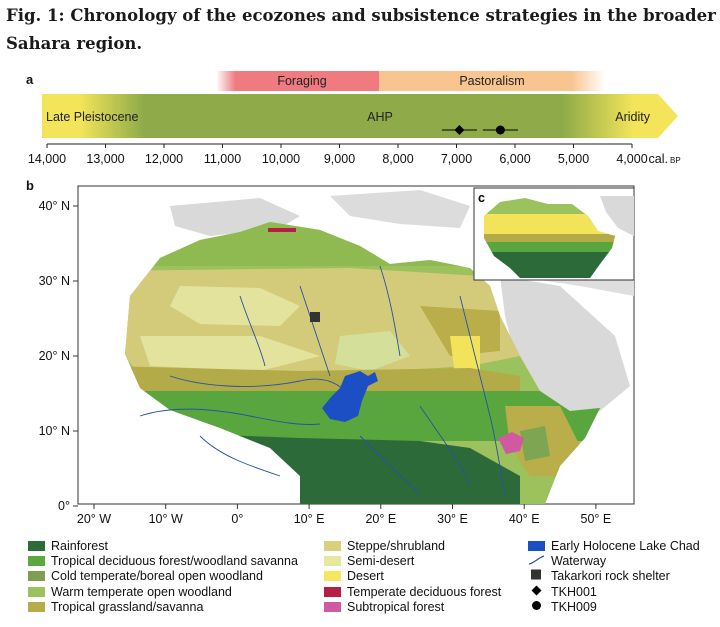 The width and height of the screenshot is (720, 627). I want to click on legend-label: Rainforest, so click(79, 546).